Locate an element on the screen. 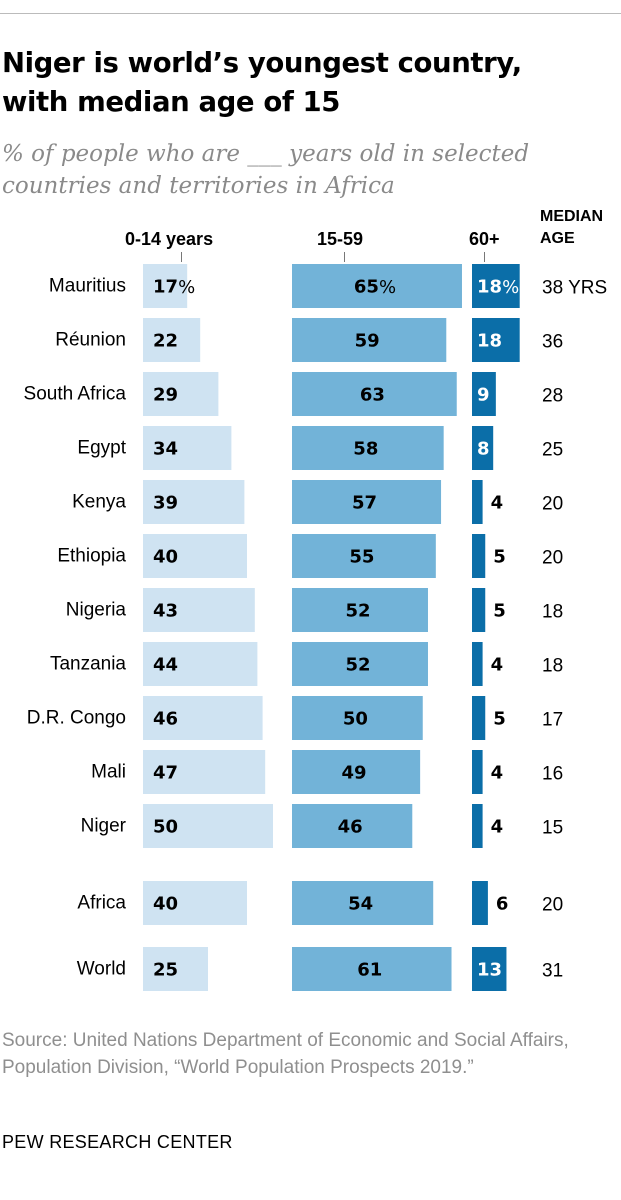 This screenshot has height=1200, width=621. value-0-14-world: 25 is located at coordinates (165, 970).